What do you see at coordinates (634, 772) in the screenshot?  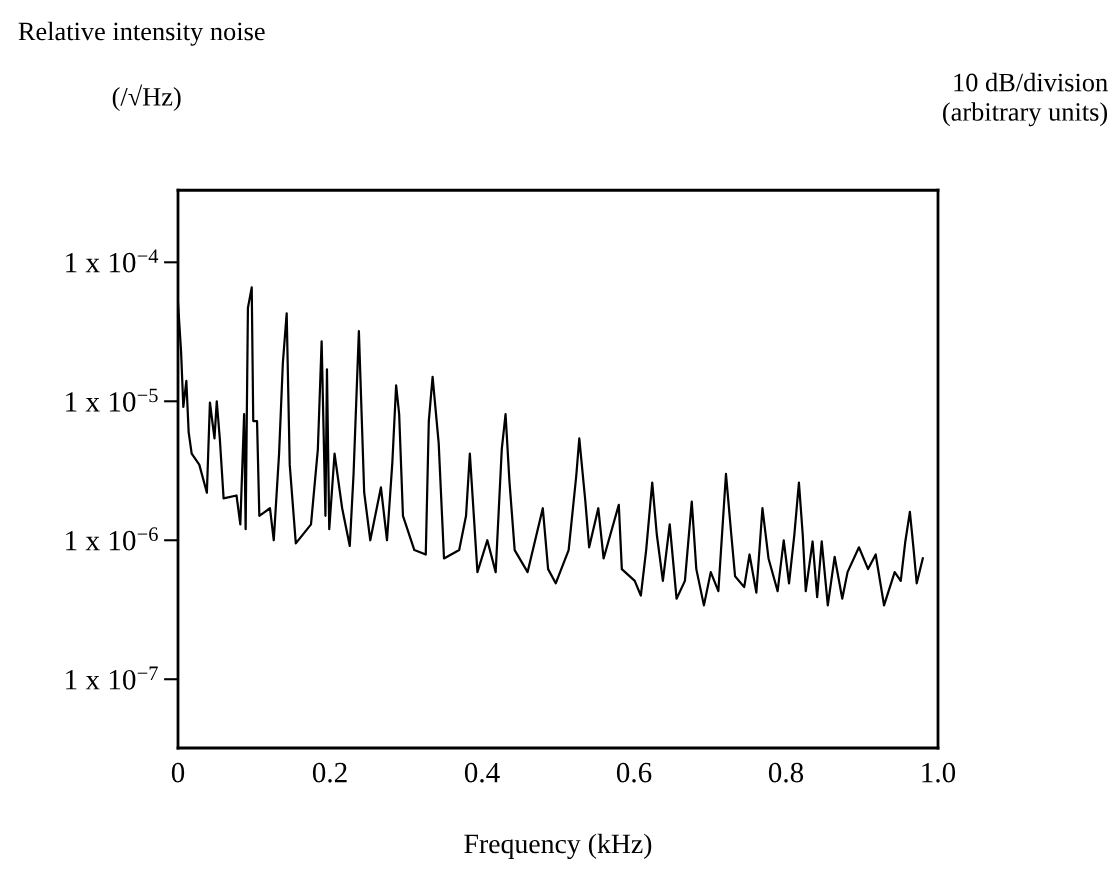 I see `x-tick-label: 0.6` at bounding box center [634, 772].